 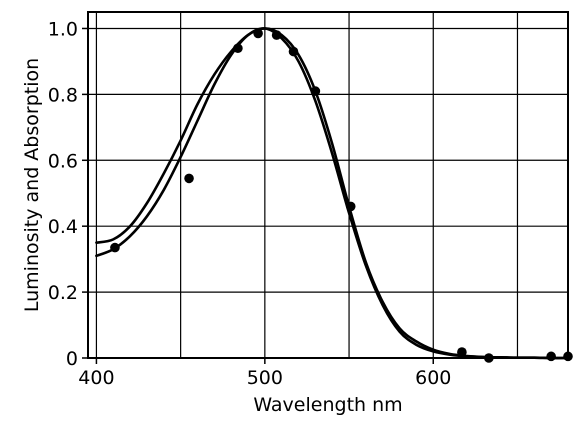 I want to click on x-tick-label: 600, so click(x=433, y=378).